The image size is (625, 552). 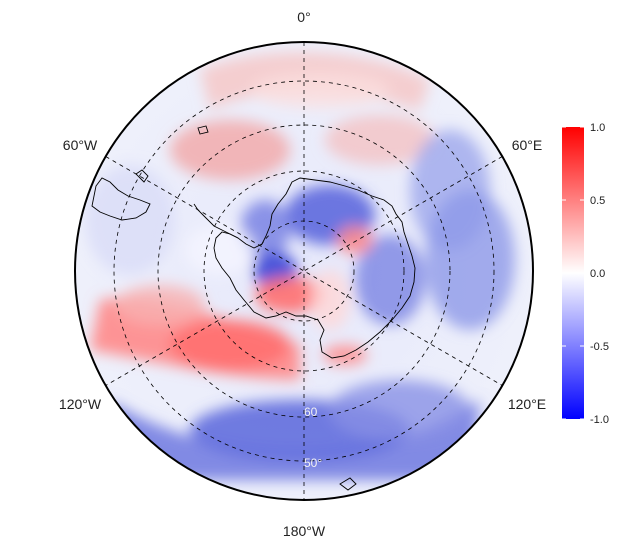 What do you see at coordinates (527, 145) in the screenshot?
I see `lon-label-upper-right: 60°E` at bounding box center [527, 145].